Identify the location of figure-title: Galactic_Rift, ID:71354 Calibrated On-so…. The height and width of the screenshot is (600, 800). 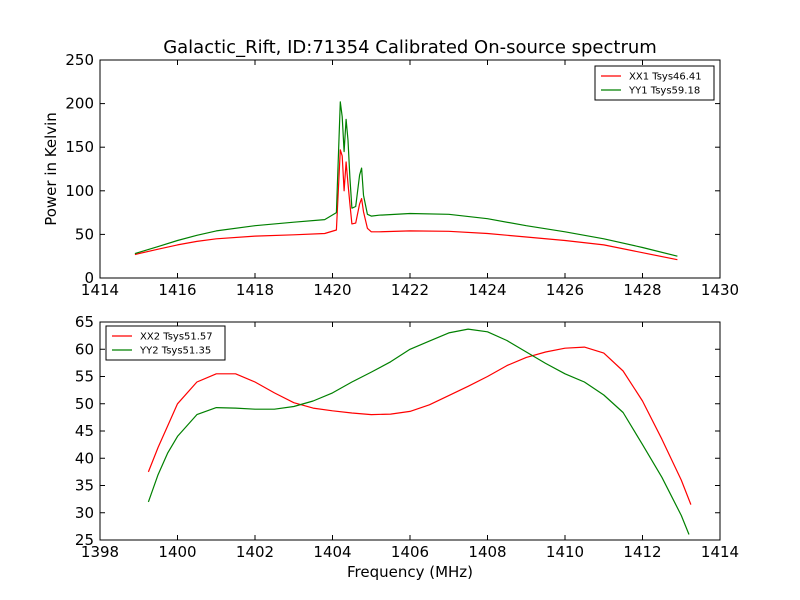
(410, 47).